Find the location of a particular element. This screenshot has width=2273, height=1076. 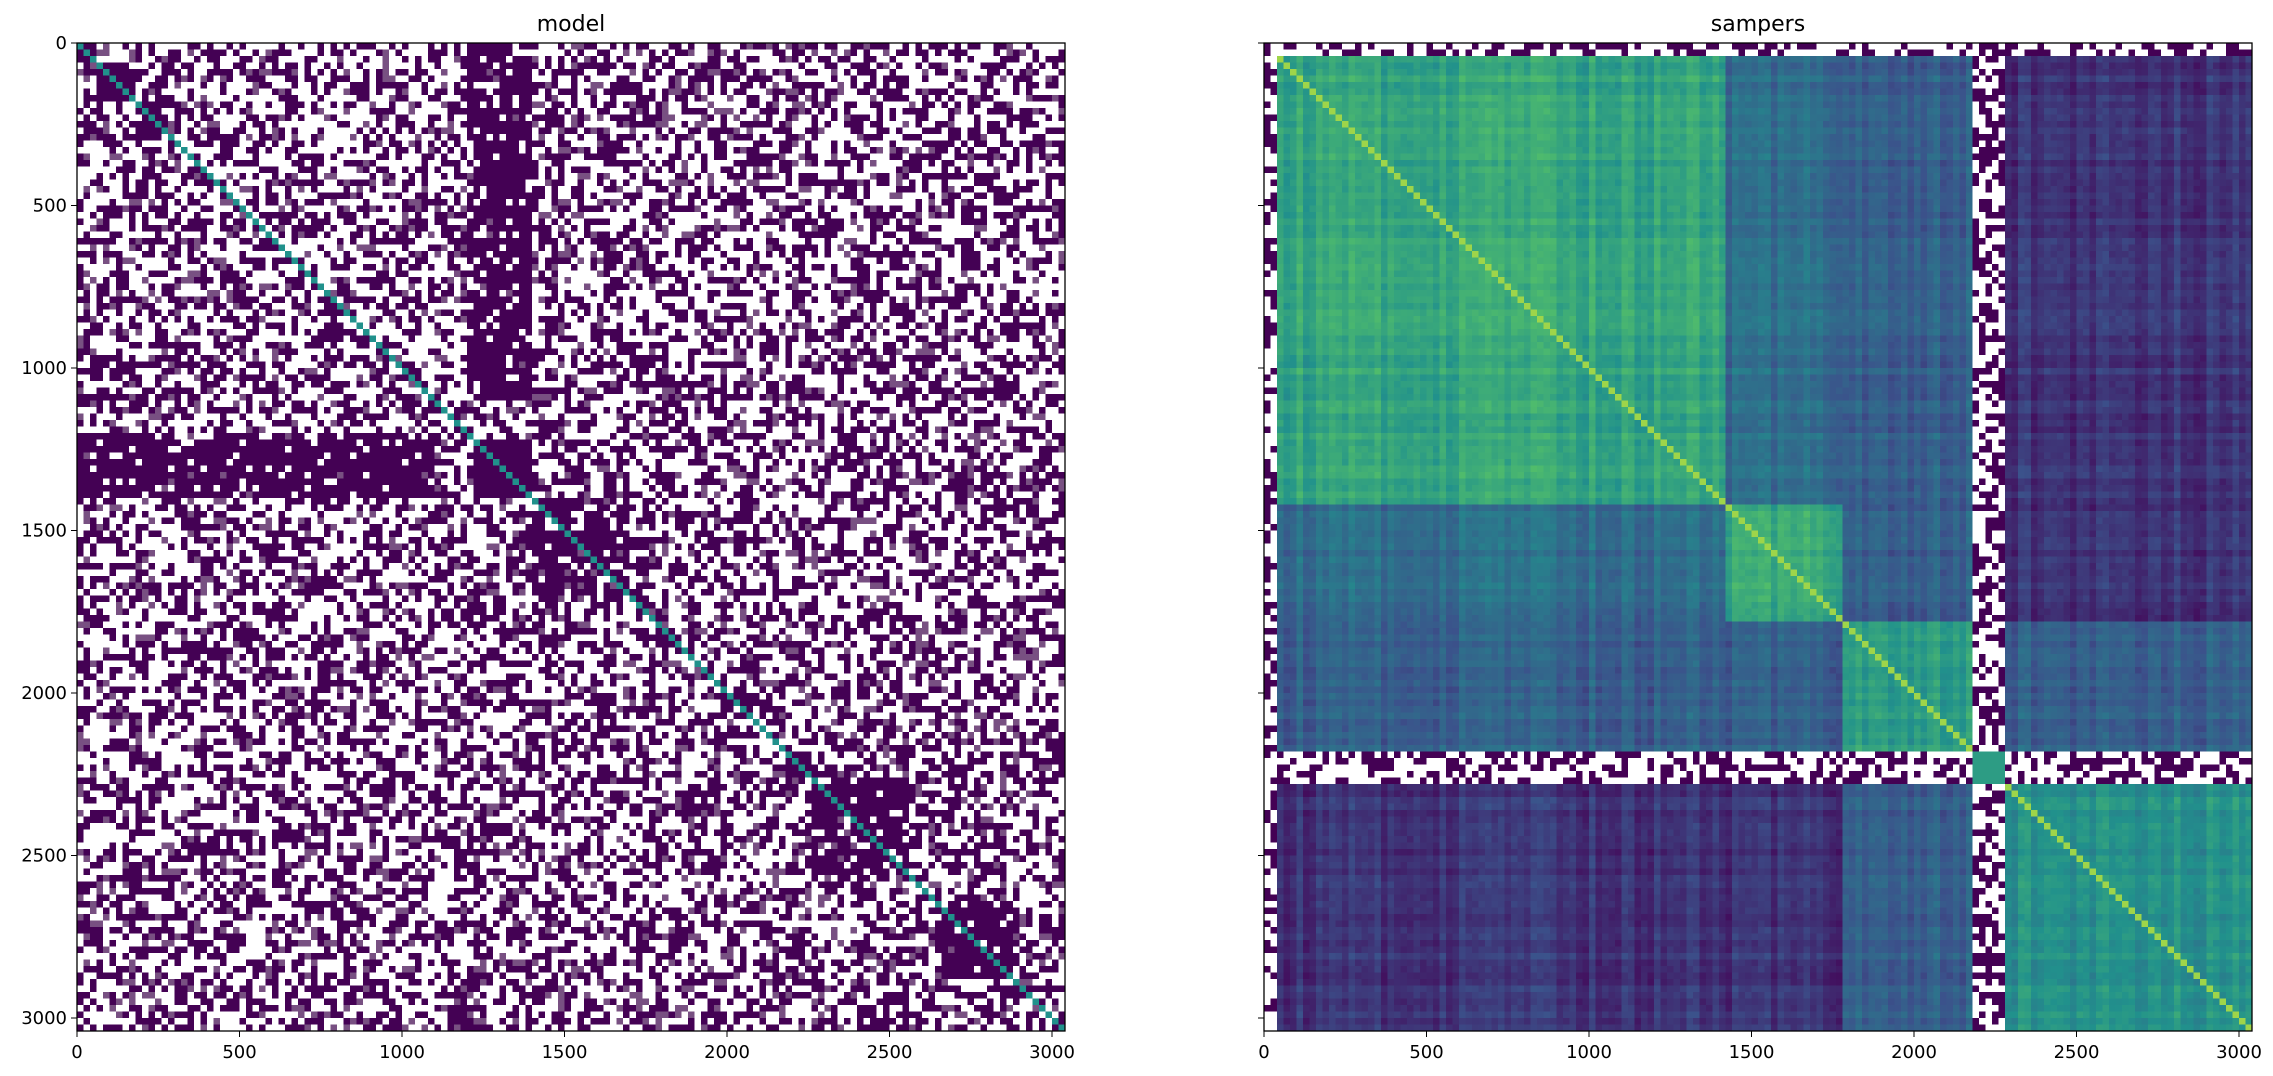

y-tick-label: 1000 is located at coordinates (44, 368).